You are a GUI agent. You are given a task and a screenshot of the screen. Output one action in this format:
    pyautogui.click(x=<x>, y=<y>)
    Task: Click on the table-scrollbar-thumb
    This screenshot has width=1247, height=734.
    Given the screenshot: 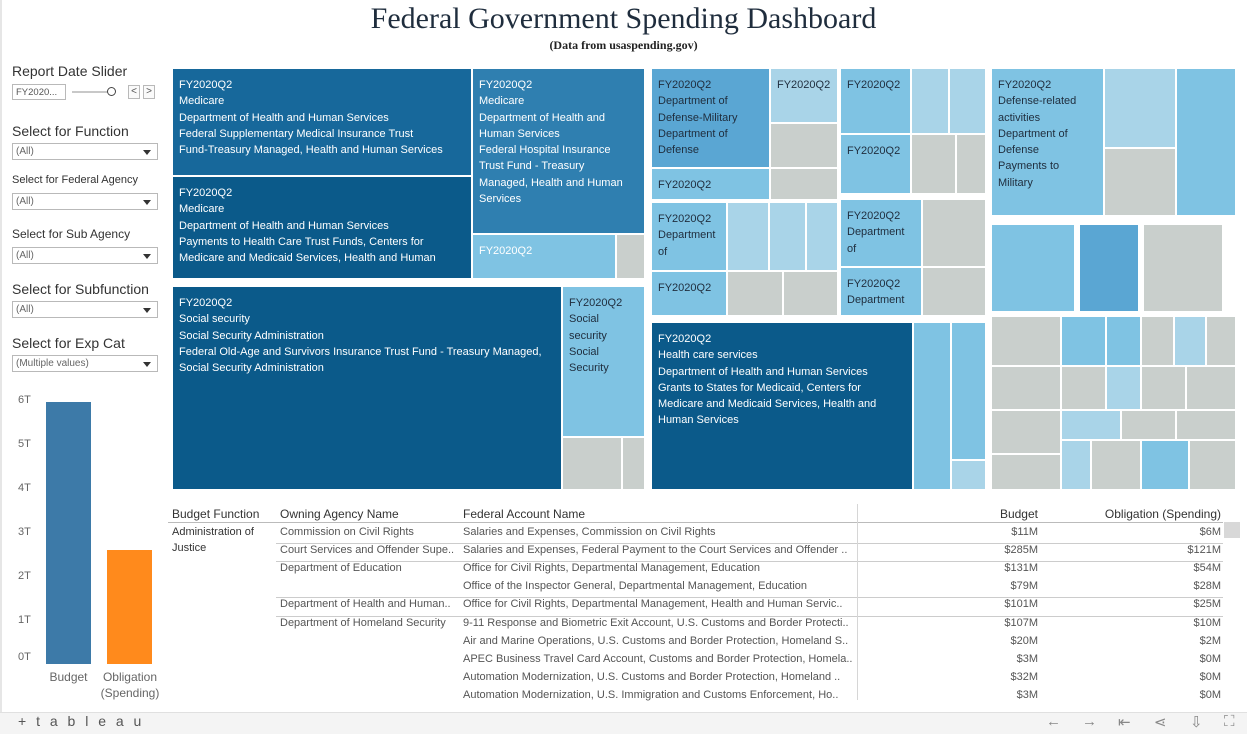 What is the action you would take?
    pyautogui.click(x=1232, y=530)
    